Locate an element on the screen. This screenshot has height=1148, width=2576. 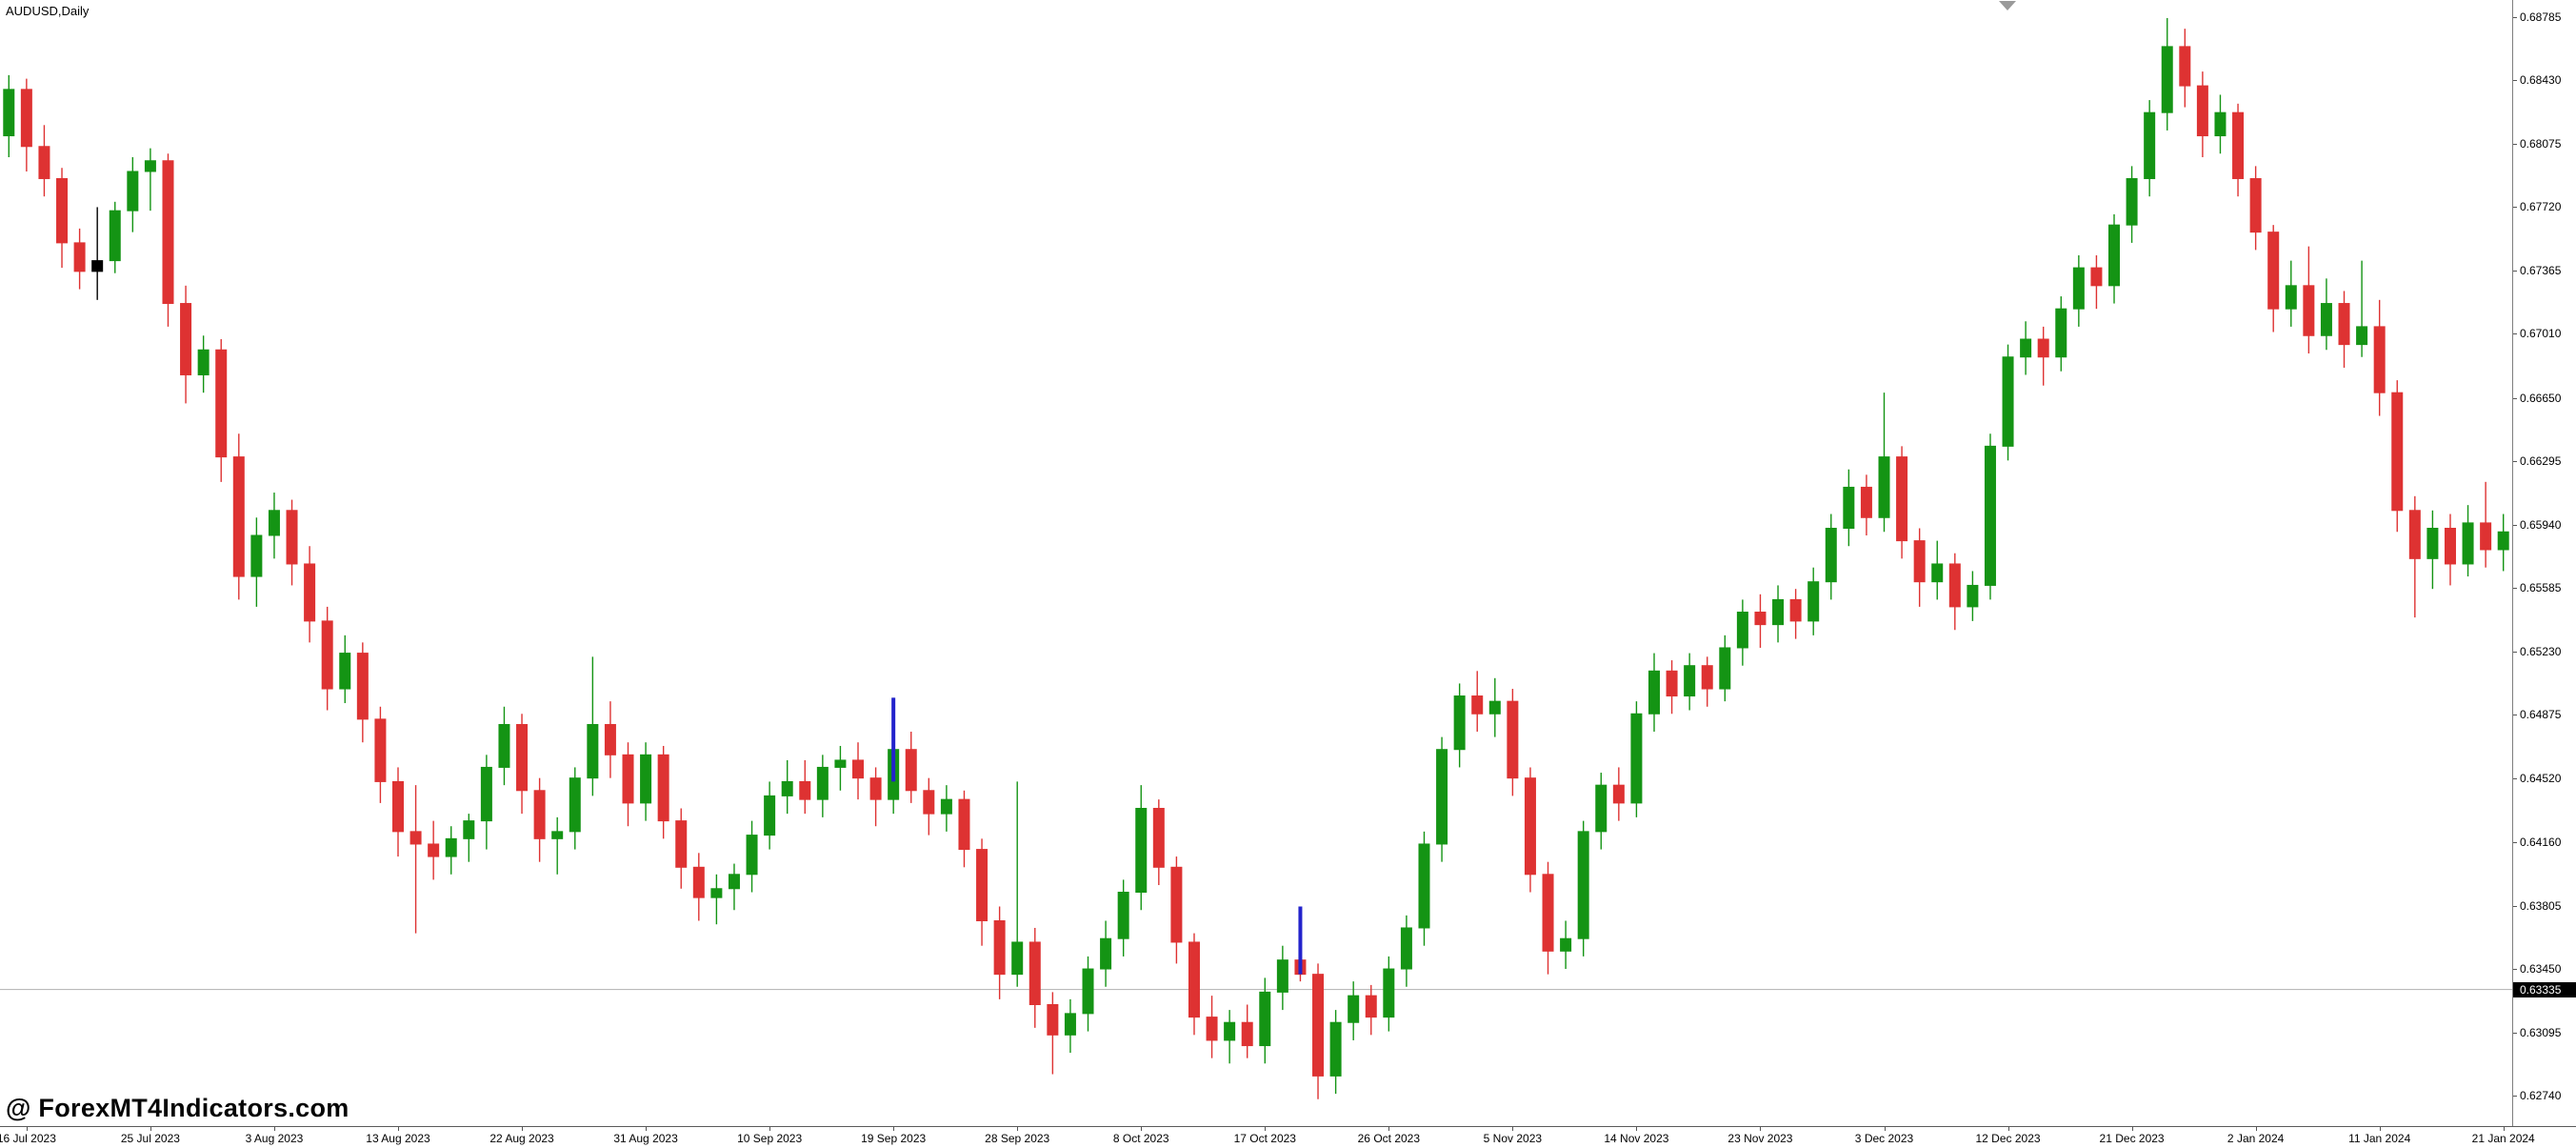
price-tick-label: 0.67010 is located at coordinates (2541, 334).